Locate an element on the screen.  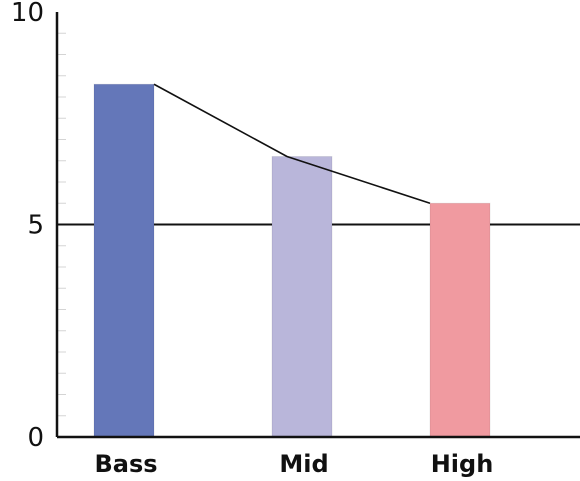
y-axis-tick-labels: 0 5 10 is located at coordinates (27, 226).